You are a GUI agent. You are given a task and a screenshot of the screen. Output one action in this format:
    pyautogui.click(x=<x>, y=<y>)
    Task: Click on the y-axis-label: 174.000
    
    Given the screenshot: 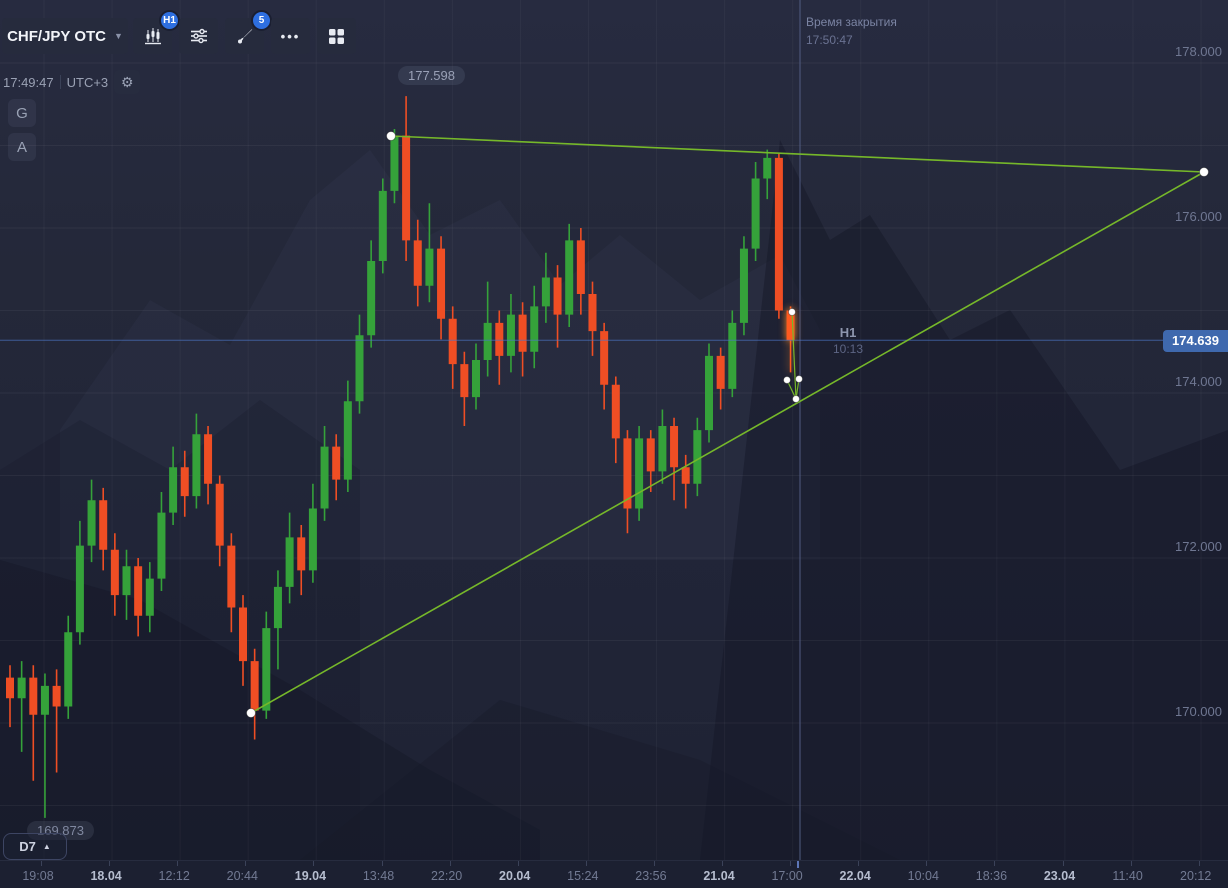 What is the action you would take?
    pyautogui.click(x=1198, y=381)
    